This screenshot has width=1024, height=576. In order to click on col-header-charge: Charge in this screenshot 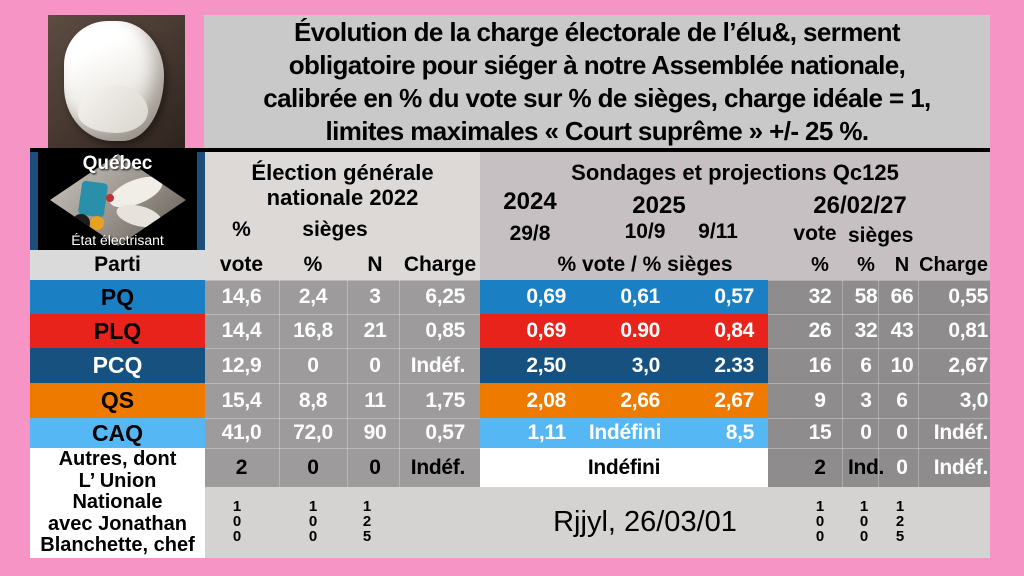, I will do `click(440, 264)`.